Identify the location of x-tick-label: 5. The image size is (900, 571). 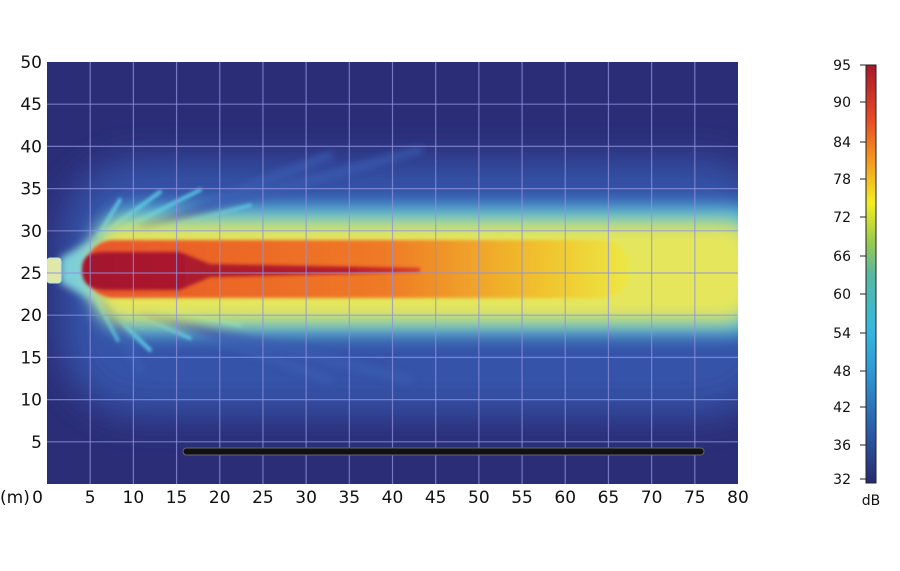
(90, 498).